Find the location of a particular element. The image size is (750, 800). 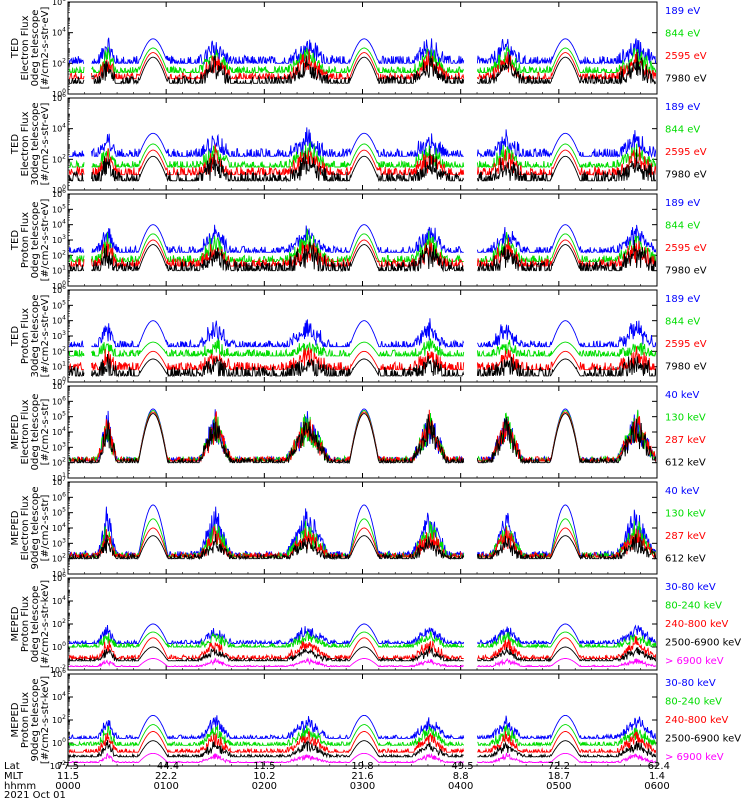

y-tick-label: 10⁷ is located at coordinates (59, 385).